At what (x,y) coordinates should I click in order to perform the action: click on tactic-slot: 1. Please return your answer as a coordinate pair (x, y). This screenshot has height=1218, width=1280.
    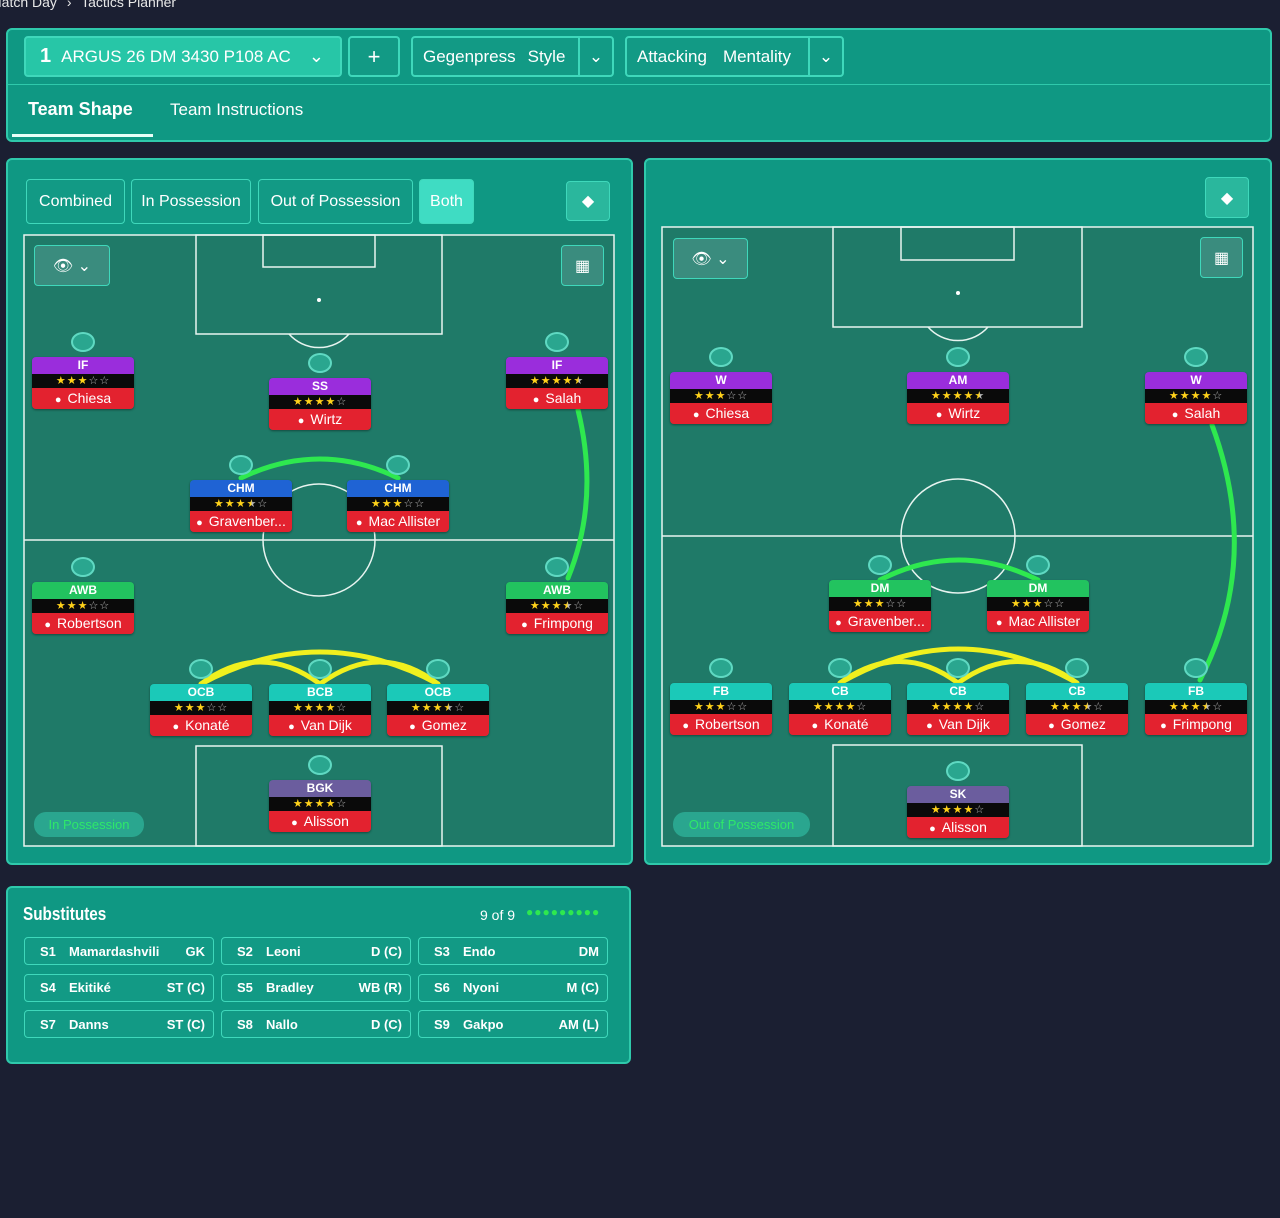
    Looking at the image, I should click on (46, 56).